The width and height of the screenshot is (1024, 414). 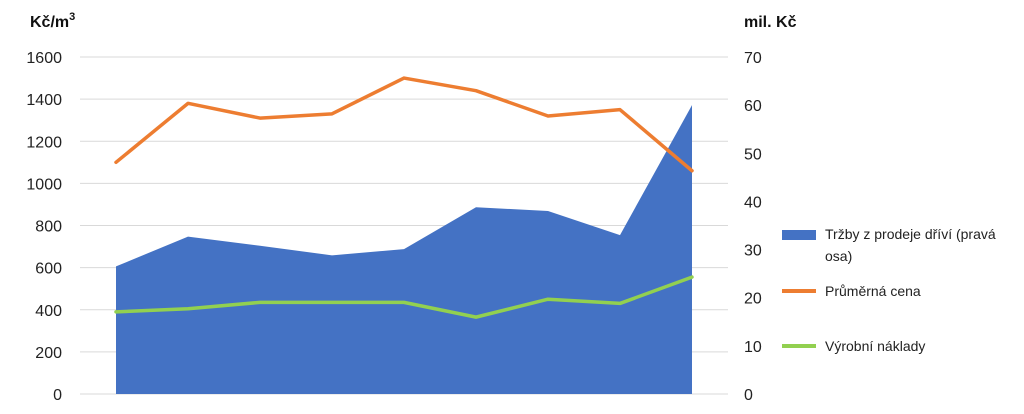 I want to click on right-tick-label: 20, so click(x=753, y=299).